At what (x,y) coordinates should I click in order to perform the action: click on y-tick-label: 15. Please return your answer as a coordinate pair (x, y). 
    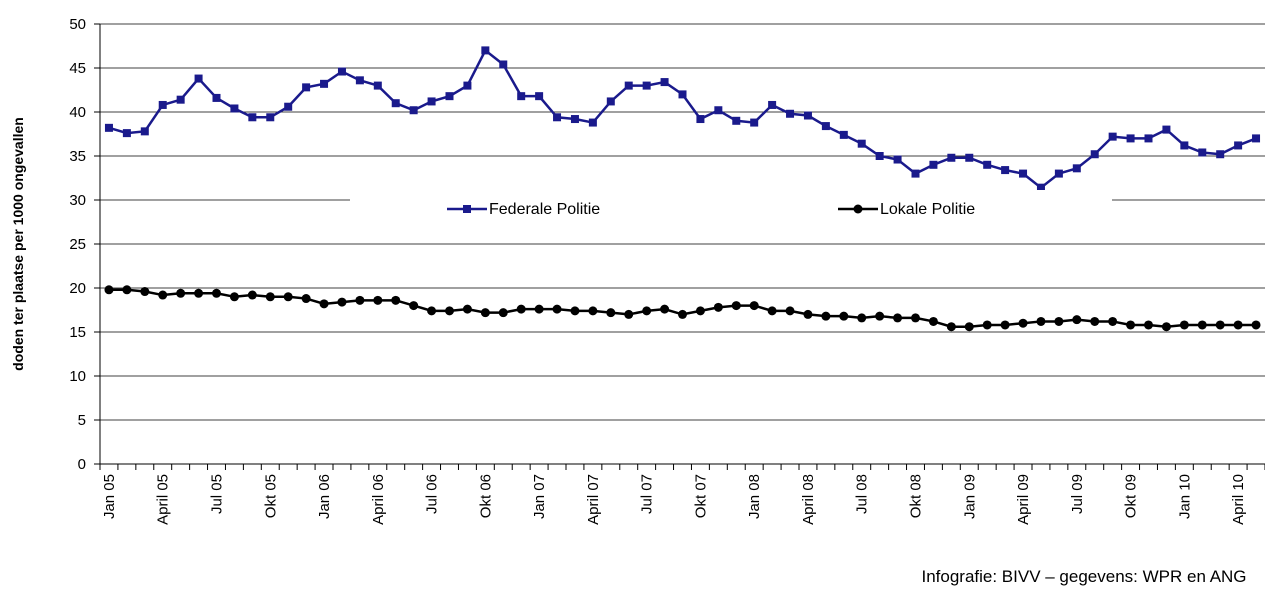
    Looking at the image, I should click on (77, 332).